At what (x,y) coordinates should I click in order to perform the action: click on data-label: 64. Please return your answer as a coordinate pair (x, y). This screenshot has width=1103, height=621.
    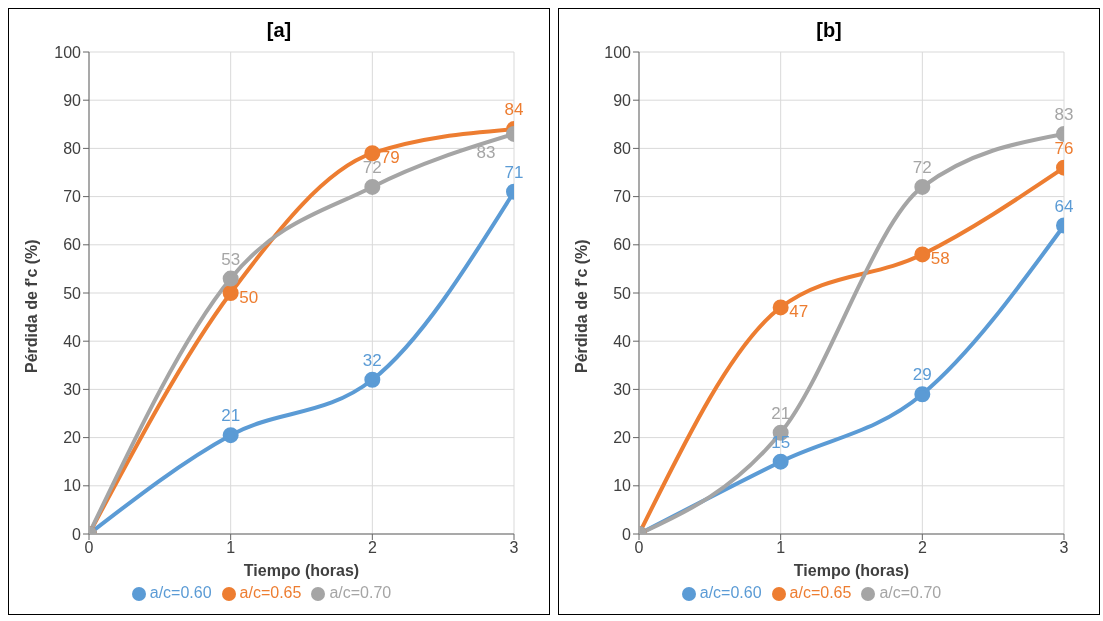
    Looking at the image, I should click on (1064, 206).